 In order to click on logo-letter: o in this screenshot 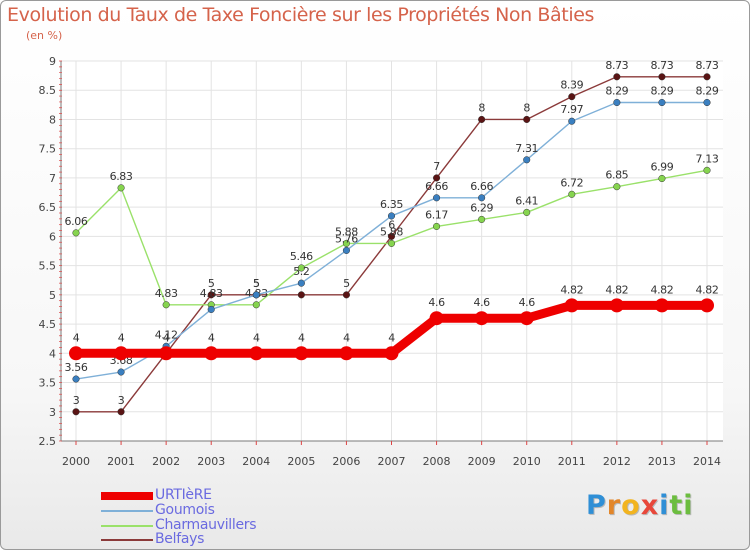, I will do `click(631, 505)`.